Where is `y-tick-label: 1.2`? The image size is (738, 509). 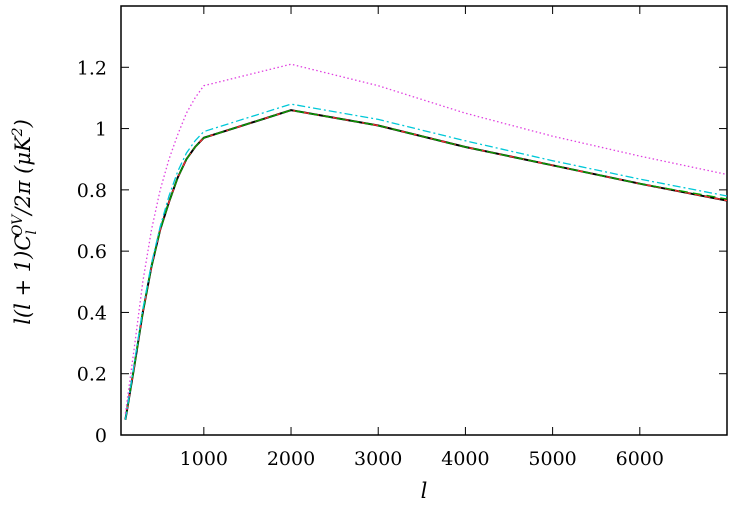
y-tick-label: 1.2 is located at coordinates (92, 68).